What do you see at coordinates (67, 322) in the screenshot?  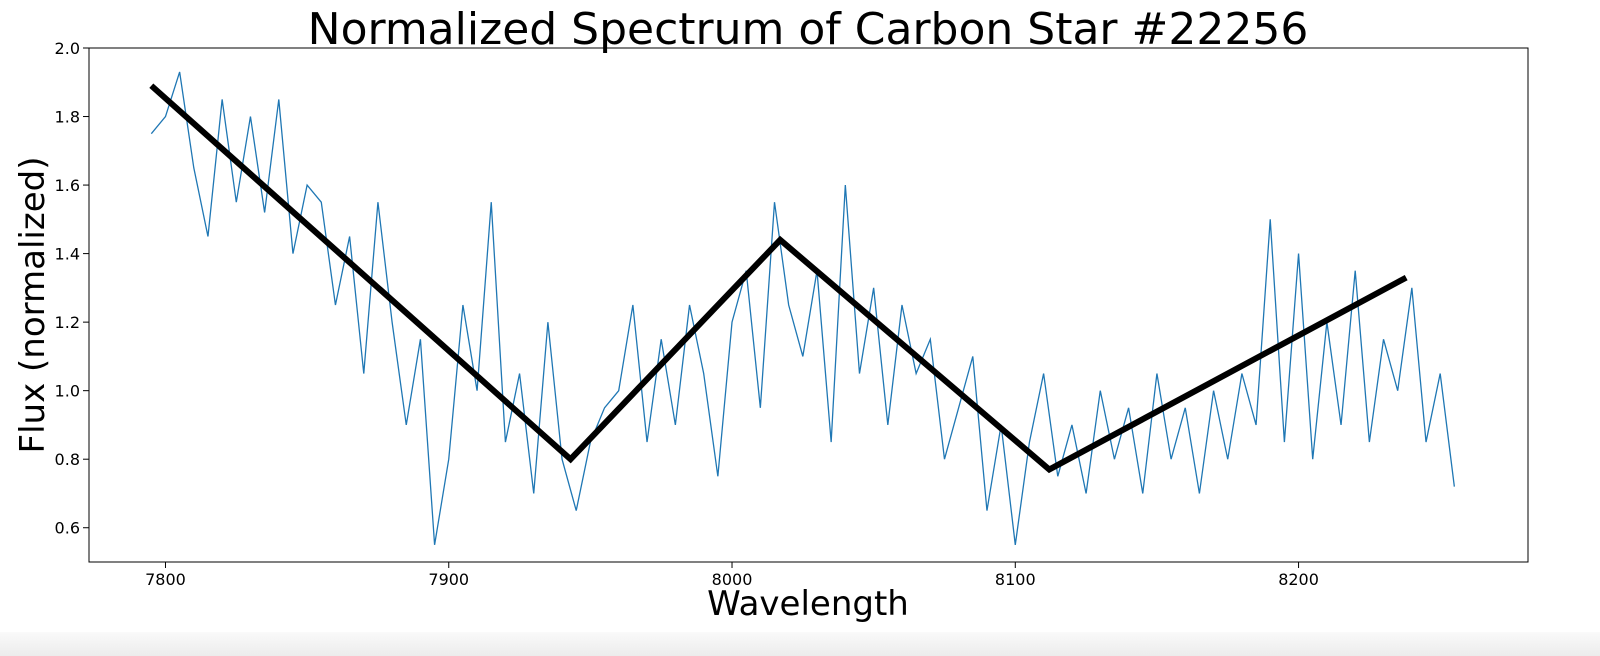 I see `y-tick-label: 1.2` at bounding box center [67, 322].